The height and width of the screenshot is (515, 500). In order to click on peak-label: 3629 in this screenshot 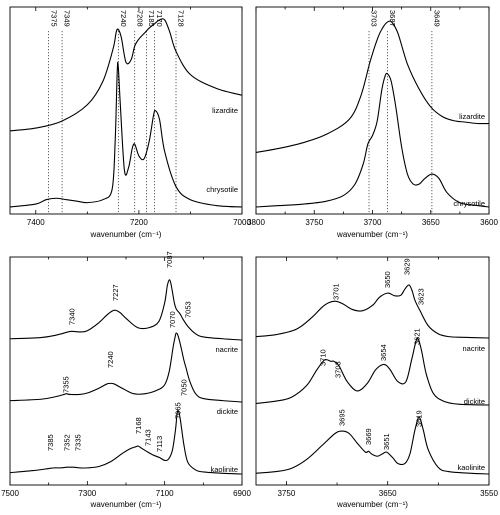, I will do `click(406, 266)`.